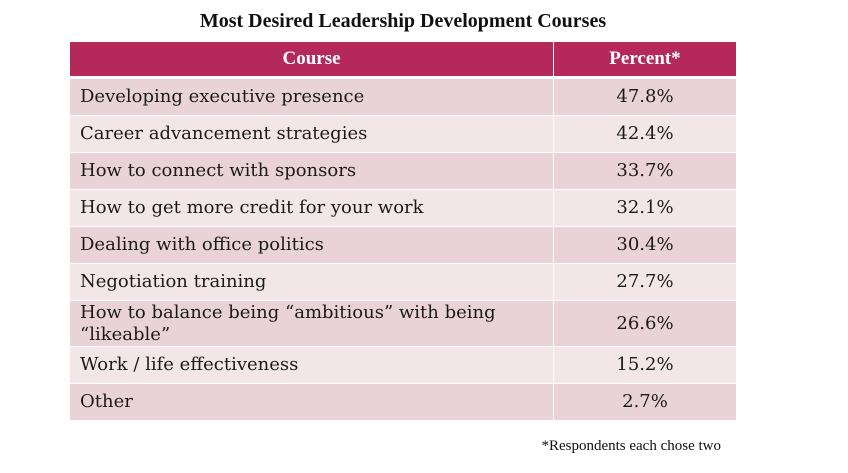 The image size is (848, 473). What do you see at coordinates (645, 60) in the screenshot?
I see `column-header-percent: Percent*` at bounding box center [645, 60].